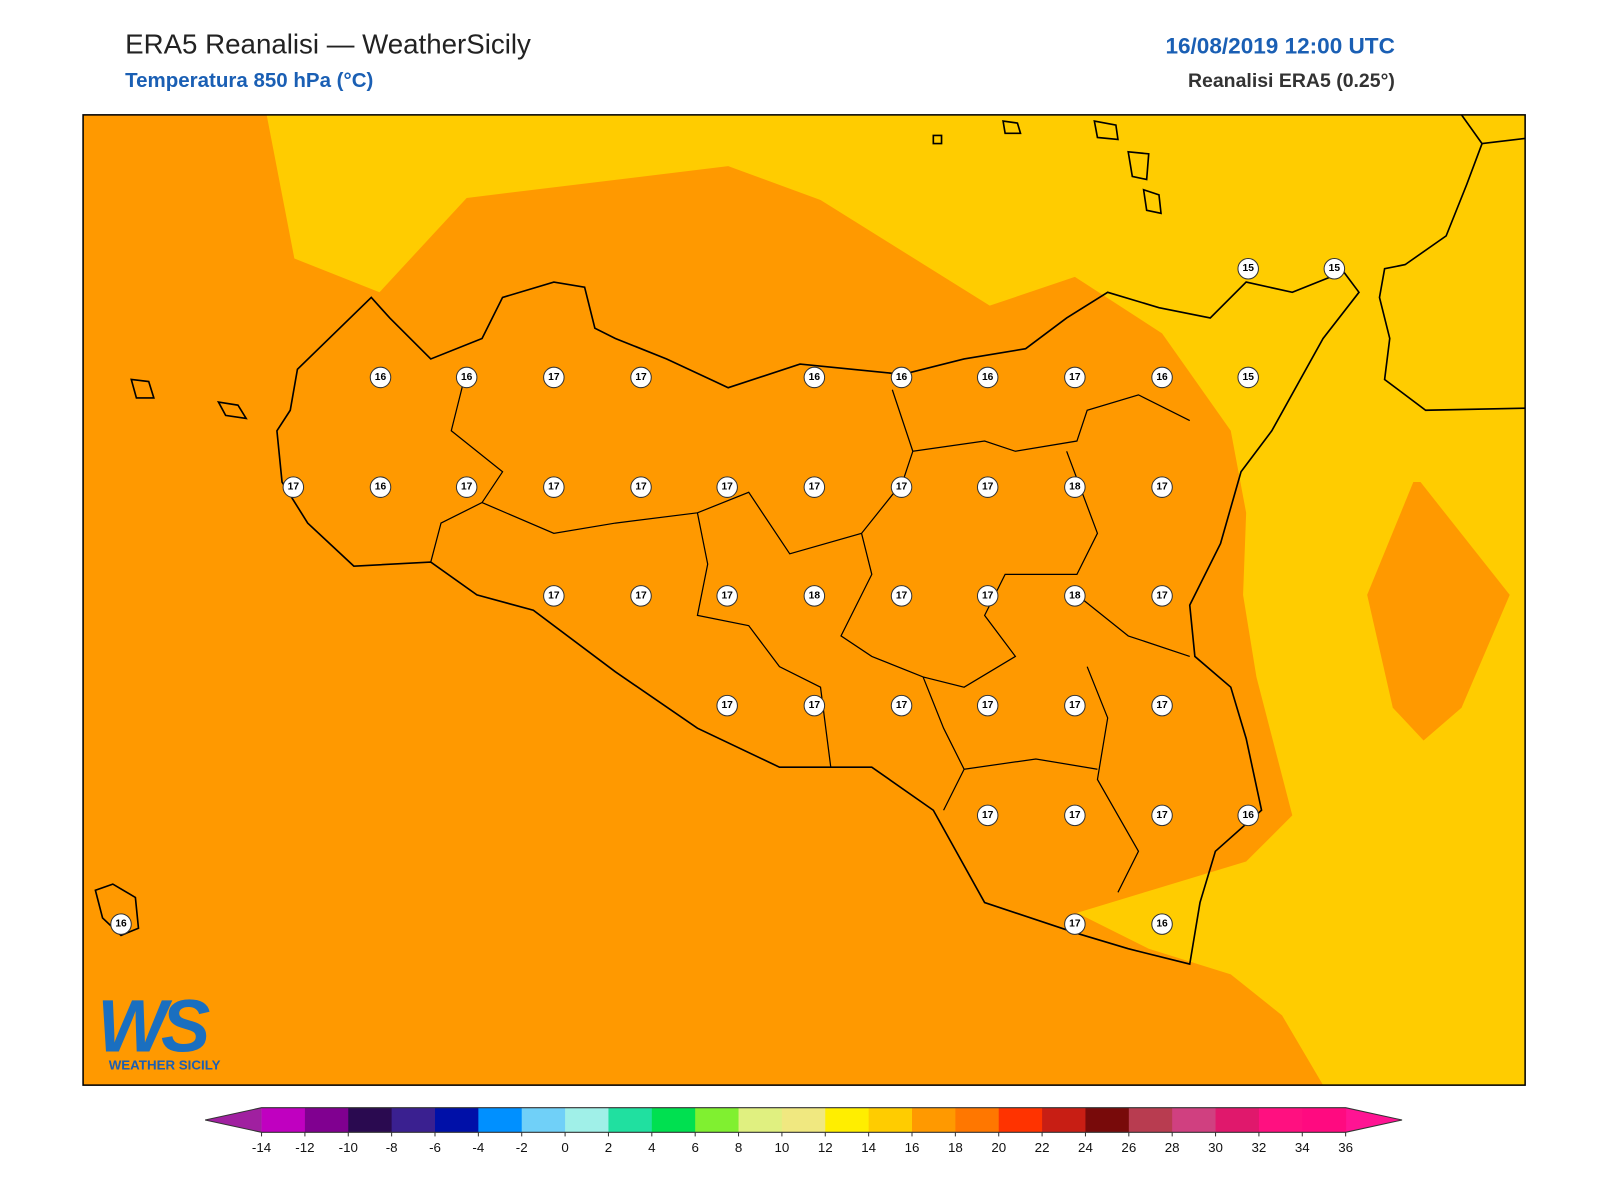 The image size is (1600, 1200). What do you see at coordinates (1345, 1147) in the screenshot?
I see `colorbar-tick-label: 36` at bounding box center [1345, 1147].